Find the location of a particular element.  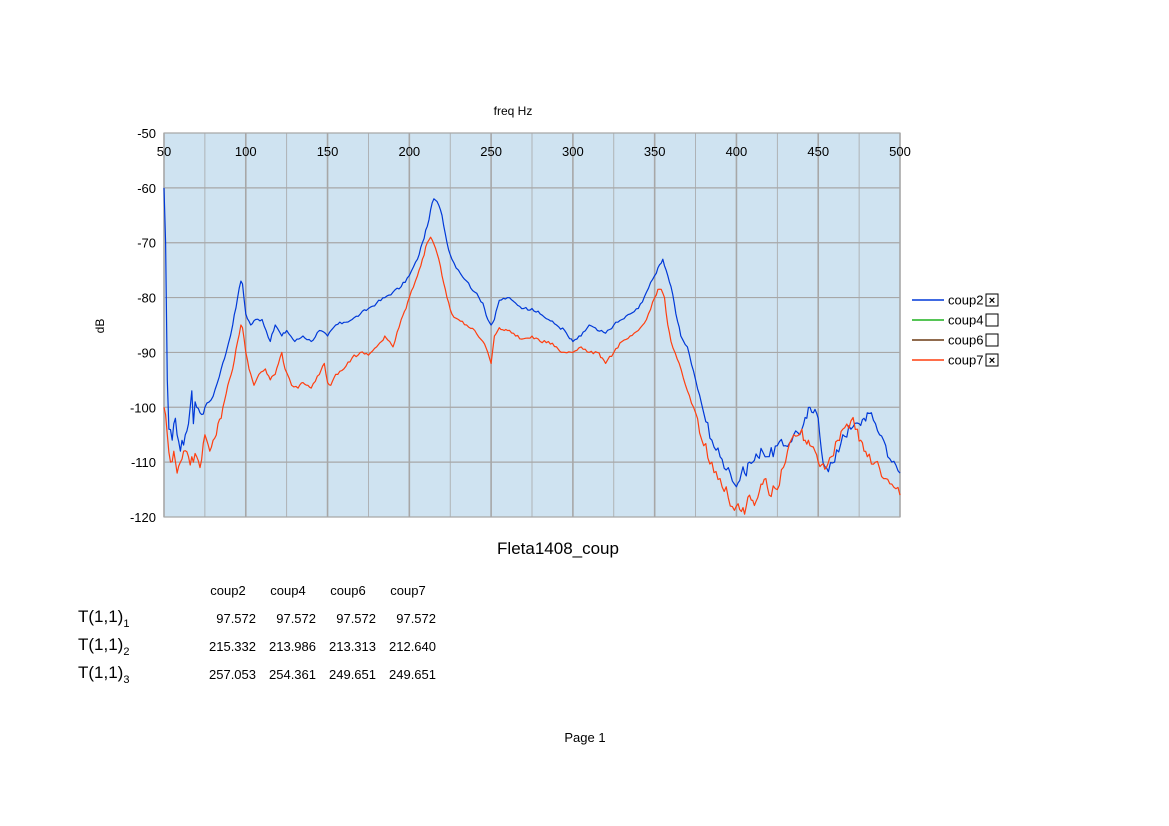

legend: coup2 × coup4 coup6 coup7 × is located at coordinates (955, 330).